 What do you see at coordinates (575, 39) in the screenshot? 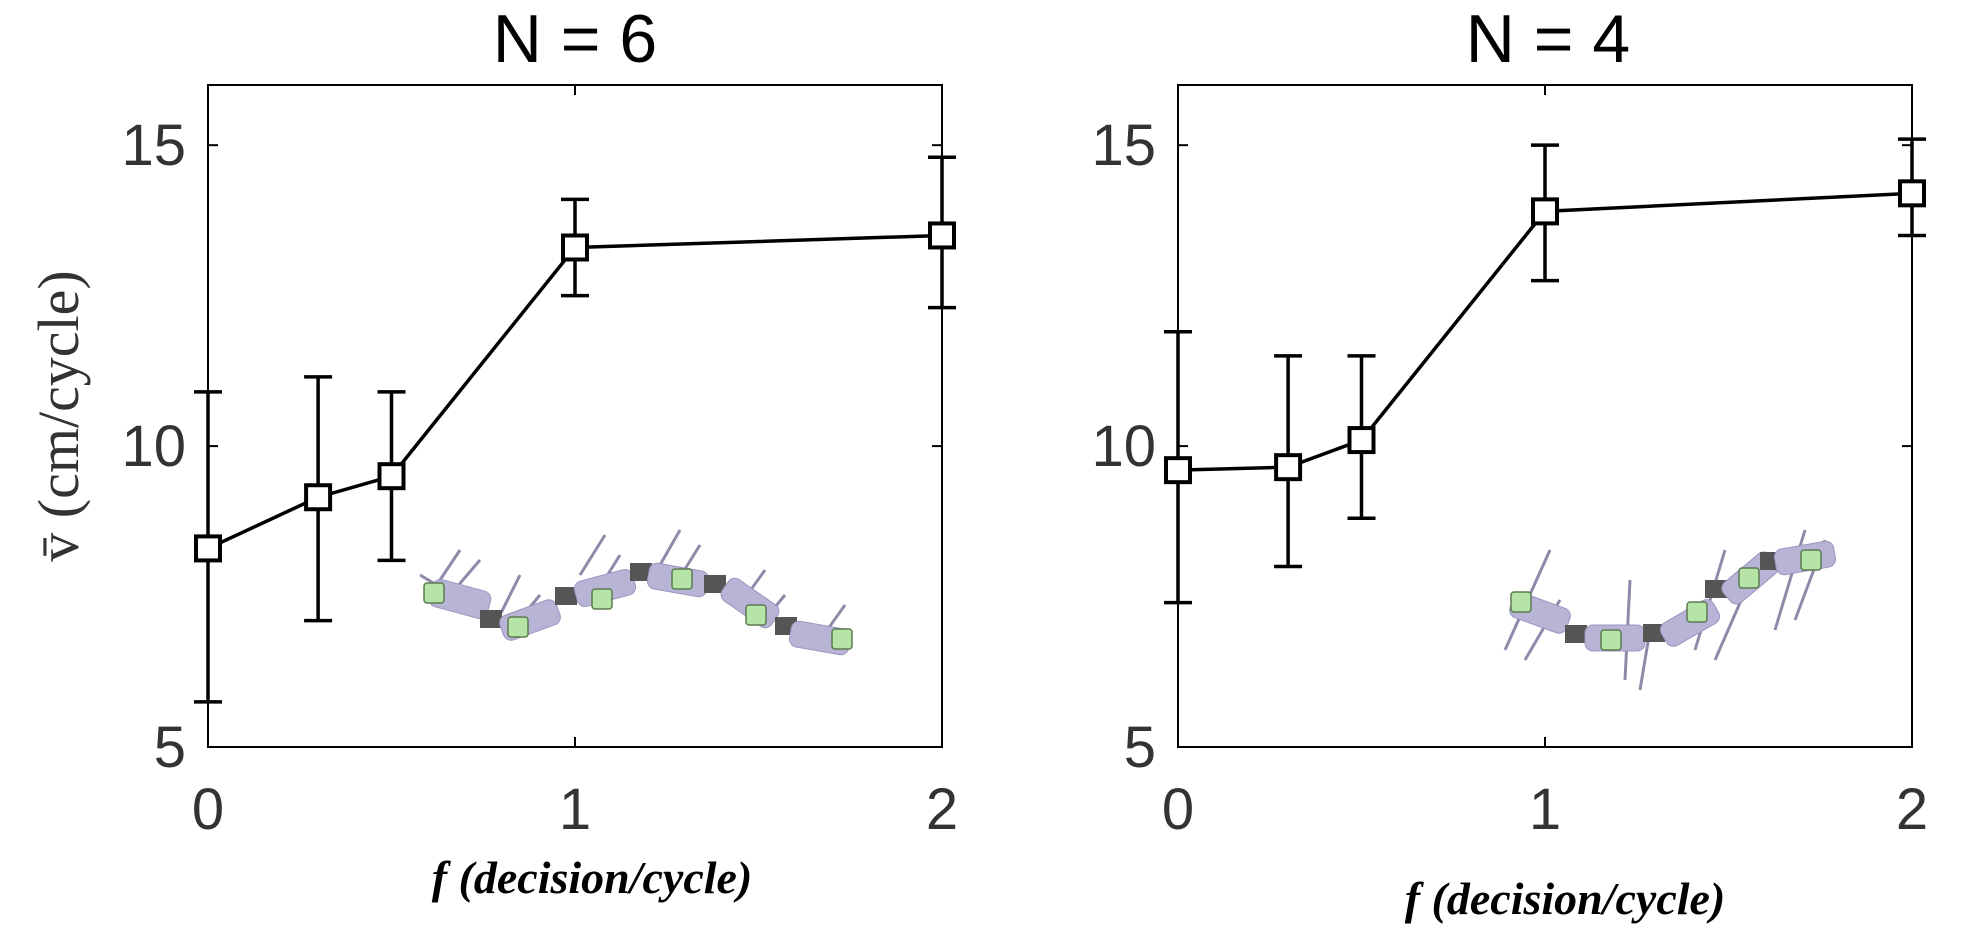
I see `chart-title: N = 6` at bounding box center [575, 39].